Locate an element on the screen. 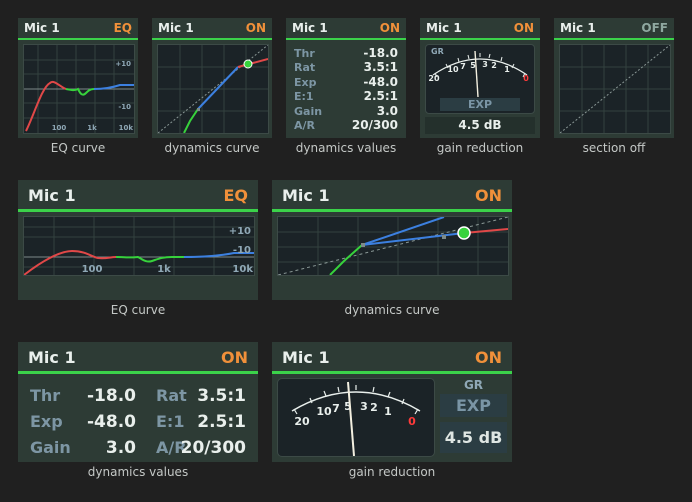  gr-meter: GR 20 10 7 5 3 2 1 0 EXP is located at coordinates (478, 79).